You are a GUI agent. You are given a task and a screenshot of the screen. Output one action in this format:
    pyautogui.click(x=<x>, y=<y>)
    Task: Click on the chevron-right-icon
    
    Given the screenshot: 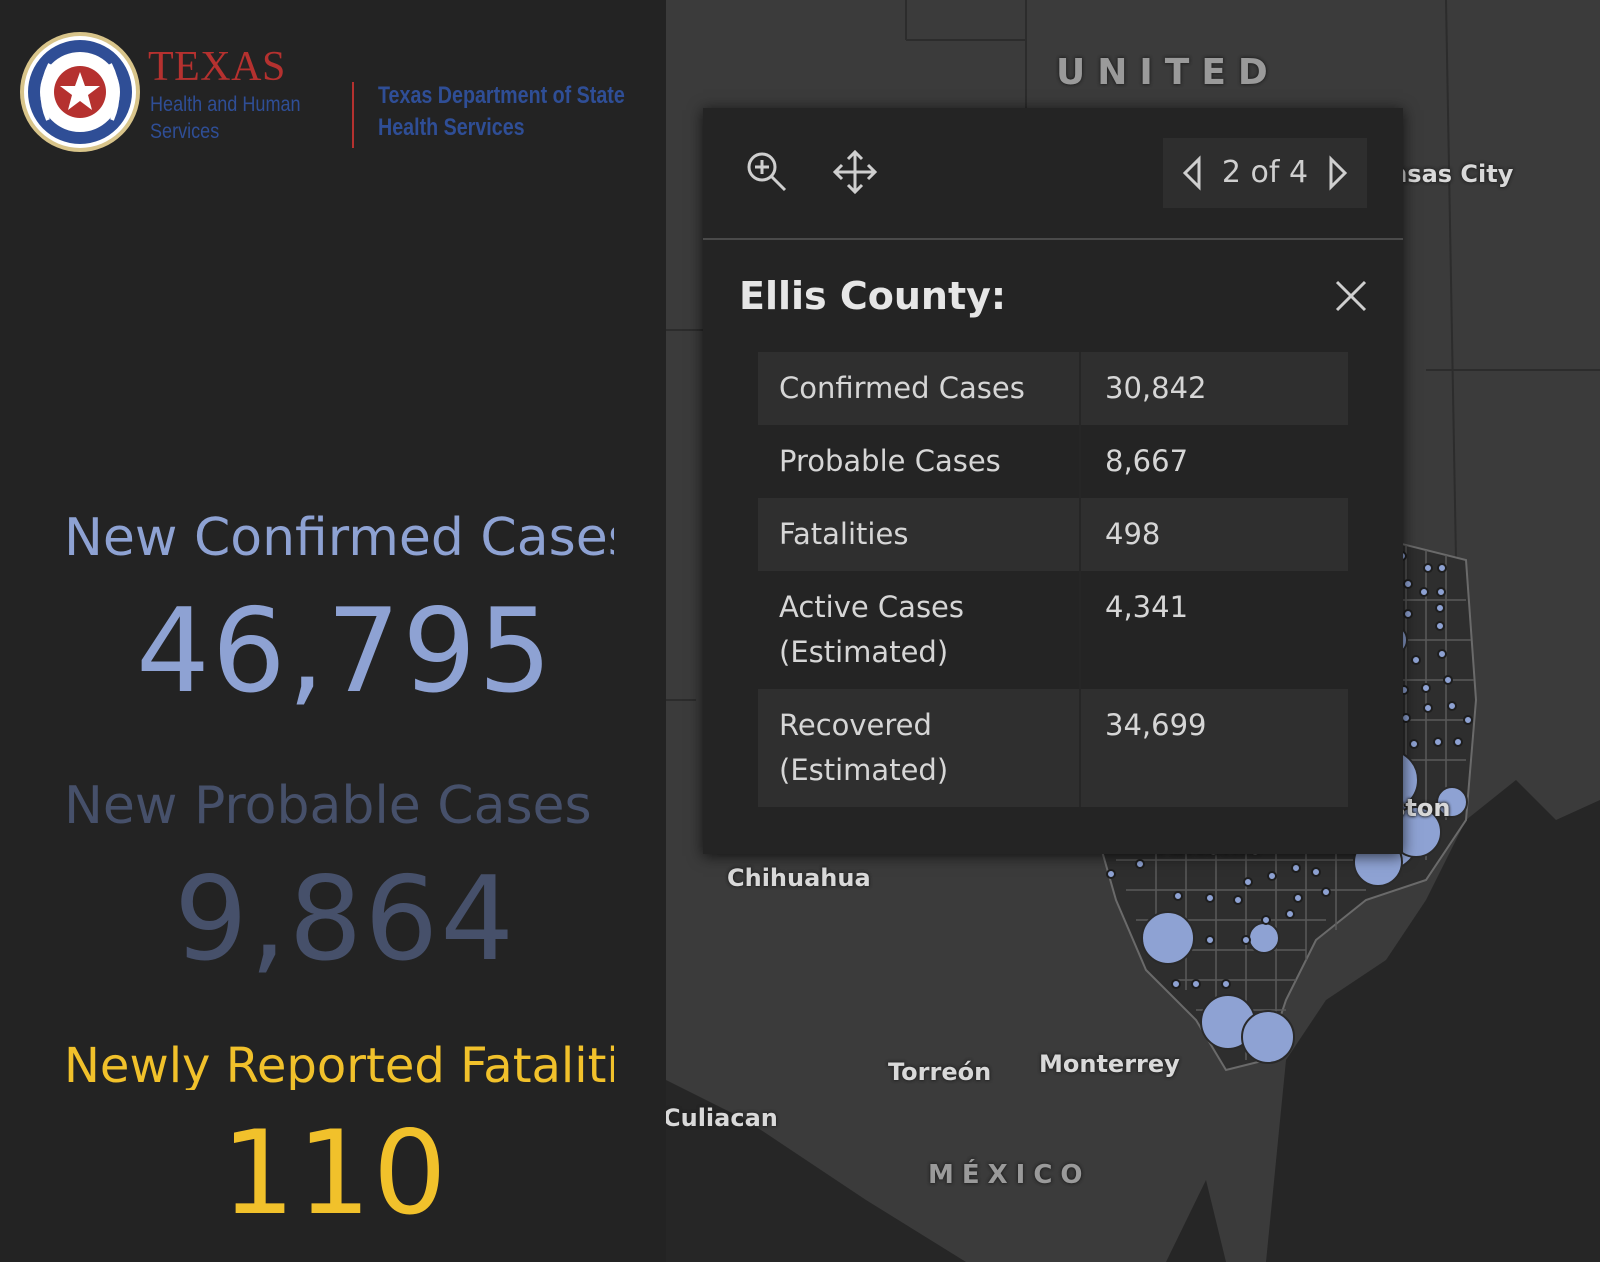 What is the action you would take?
    pyautogui.click(x=1338, y=173)
    